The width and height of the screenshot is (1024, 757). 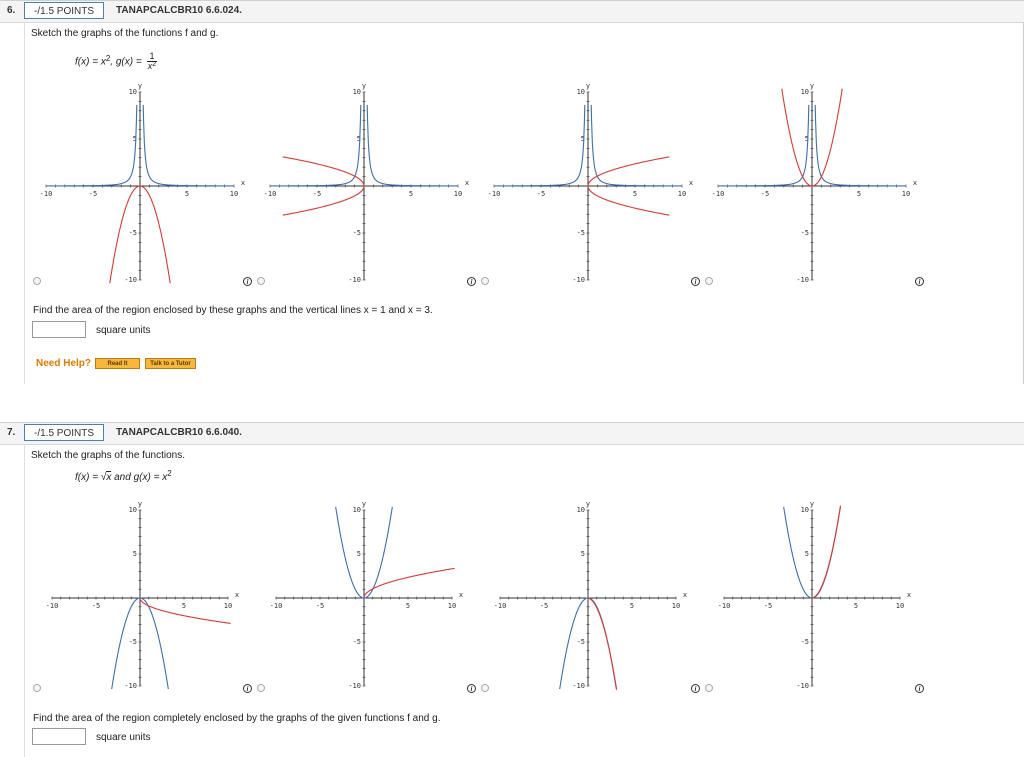 I want to click on q6-option-2-radio, so click(x=261, y=281).